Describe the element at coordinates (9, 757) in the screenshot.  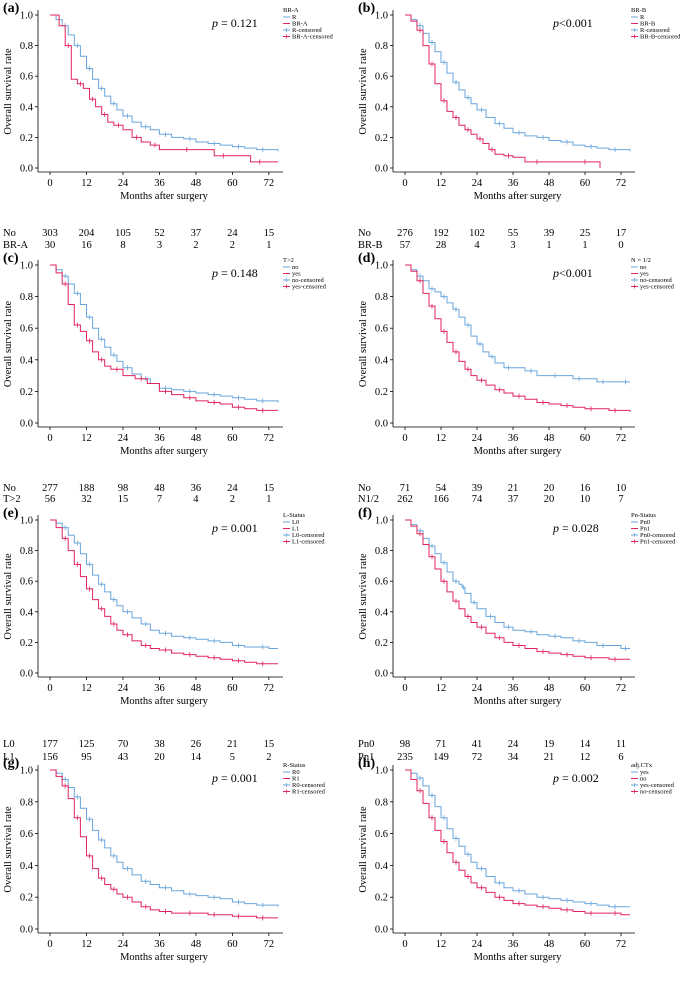
I see `risk-row-label: L1` at that location.